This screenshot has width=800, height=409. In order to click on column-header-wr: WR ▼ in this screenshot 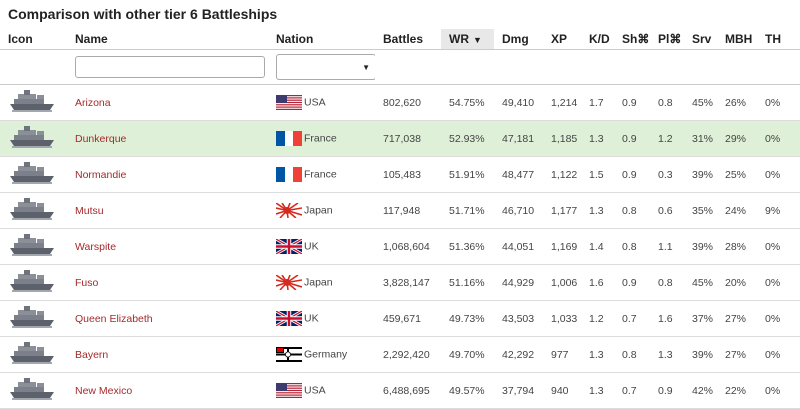, I will do `click(467, 39)`.